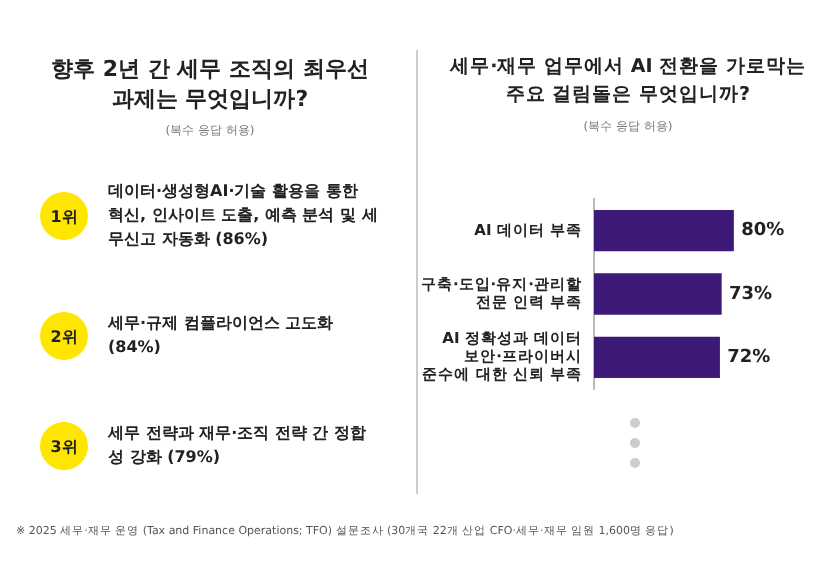  Describe the element at coordinates (763, 231) in the screenshot. I see `data-label: 80%` at that location.